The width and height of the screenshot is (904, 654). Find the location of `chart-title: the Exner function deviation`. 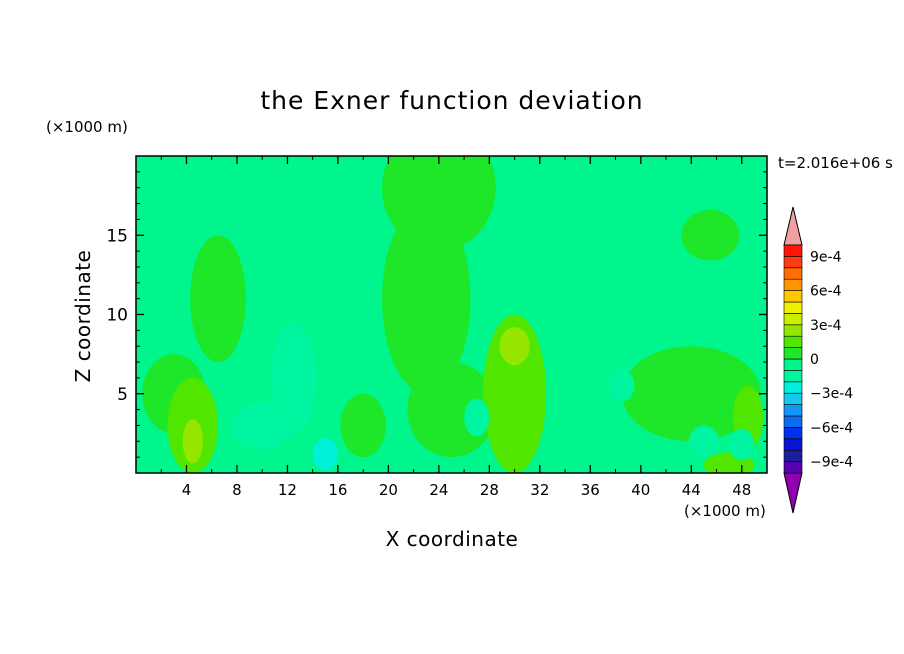

chart-title: the Exner function deviation is located at coordinates (452, 100).